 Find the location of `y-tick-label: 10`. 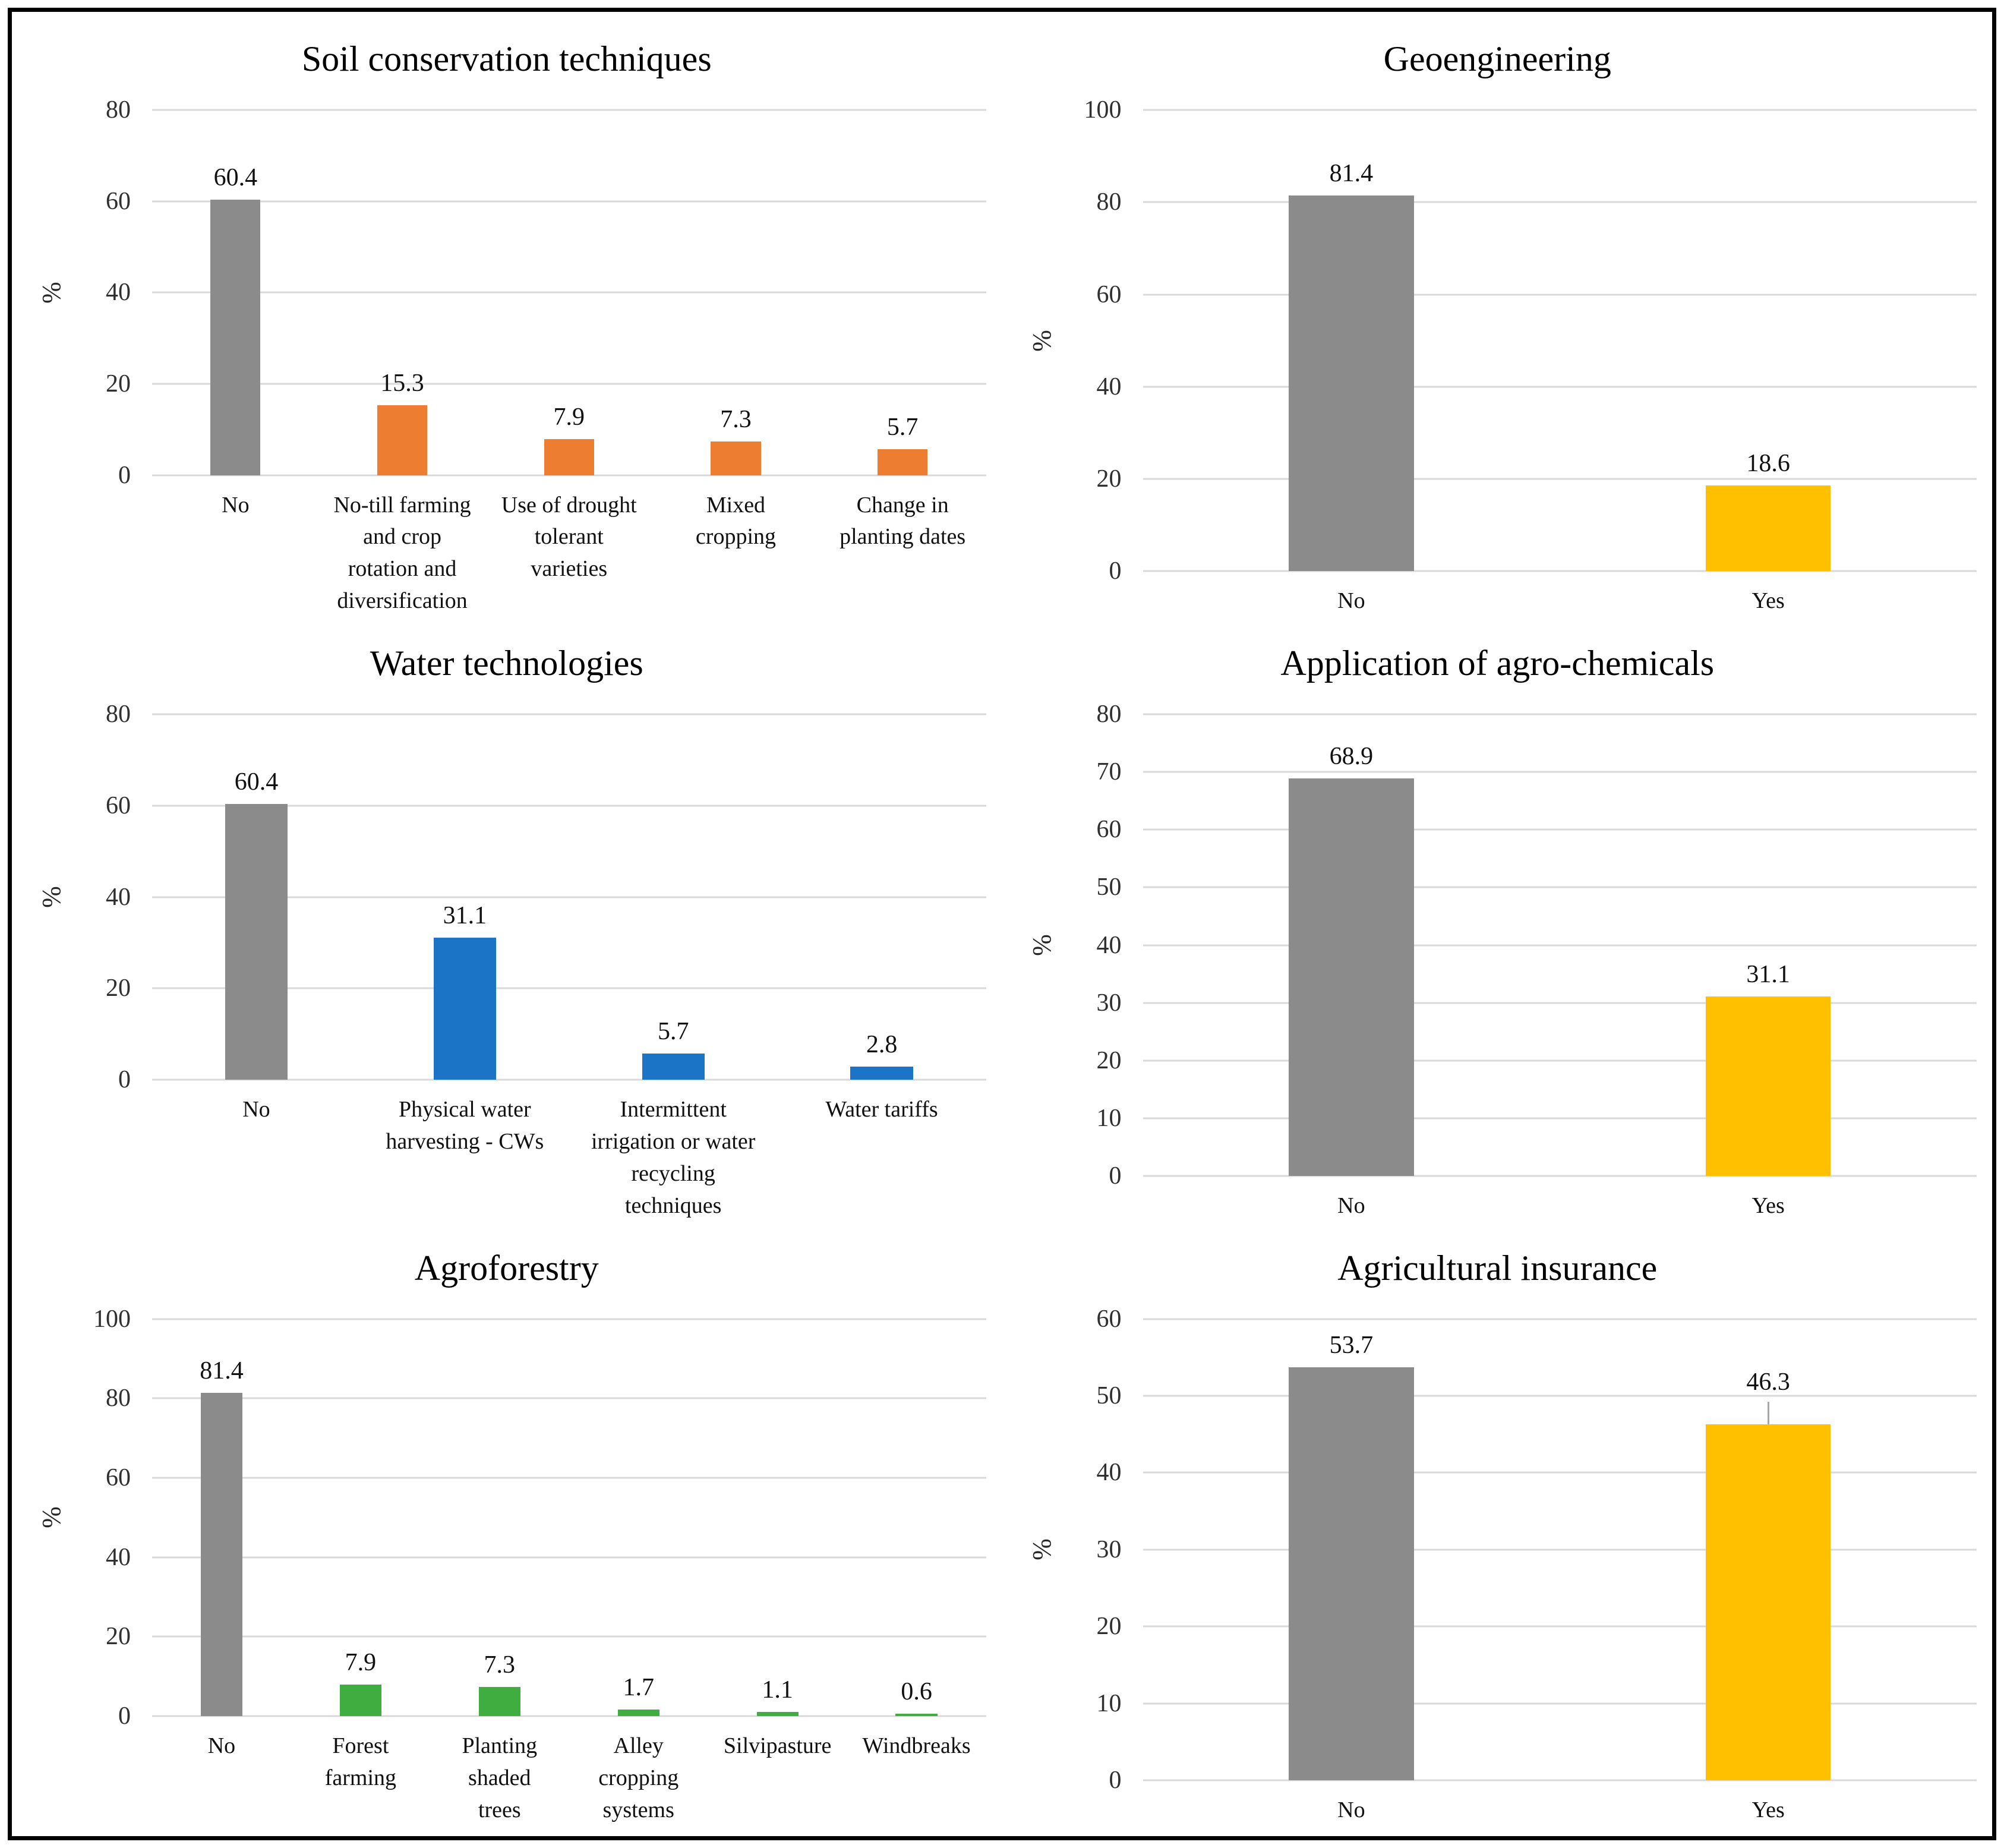

y-tick-label: 10 is located at coordinates (1109, 1703).